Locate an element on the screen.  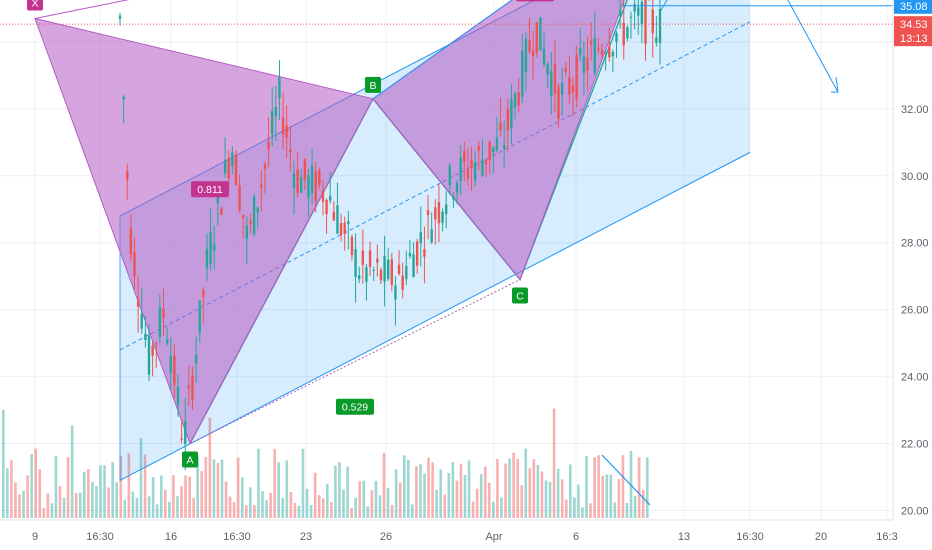
x-tick-label: 9 is located at coordinates (35, 537).